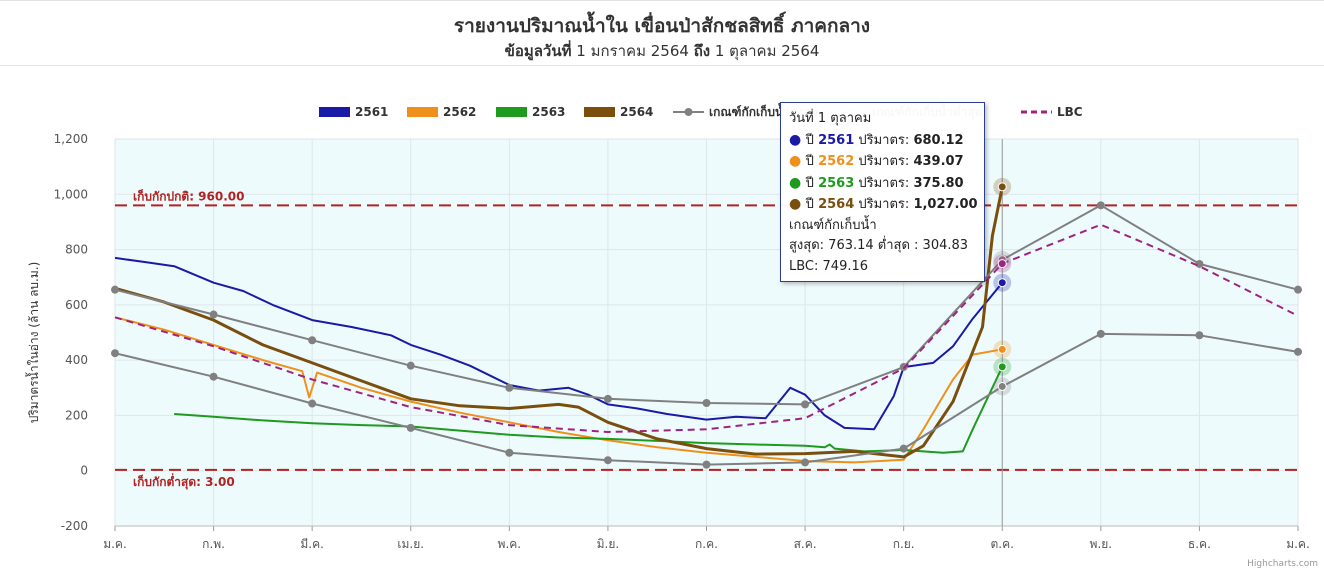 This screenshot has height=572, width=1324. I want to click on tooltip-rule-label: เกณฑ์กักเก็บน้ำ, so click(833, 225).